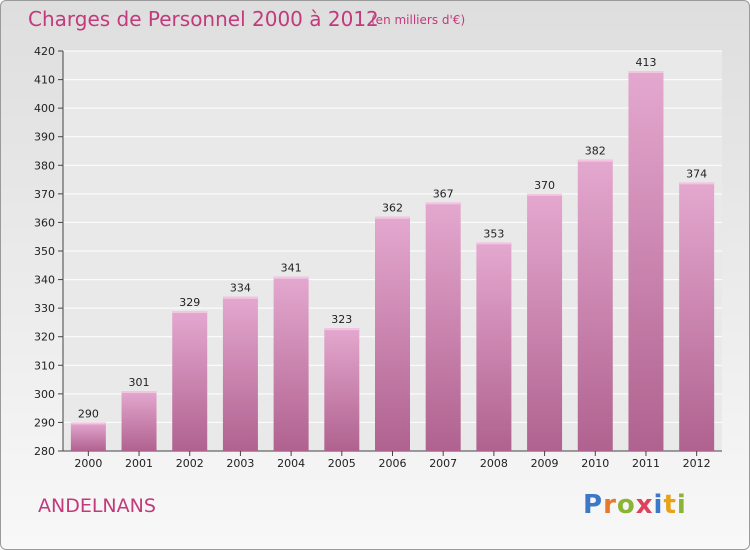 Image resolution: width=750 pixels, height=550 pixels. Describe the element at coordinates (97, 506) in the screenshot. I see `place-name: ANDELNANS` at that location.